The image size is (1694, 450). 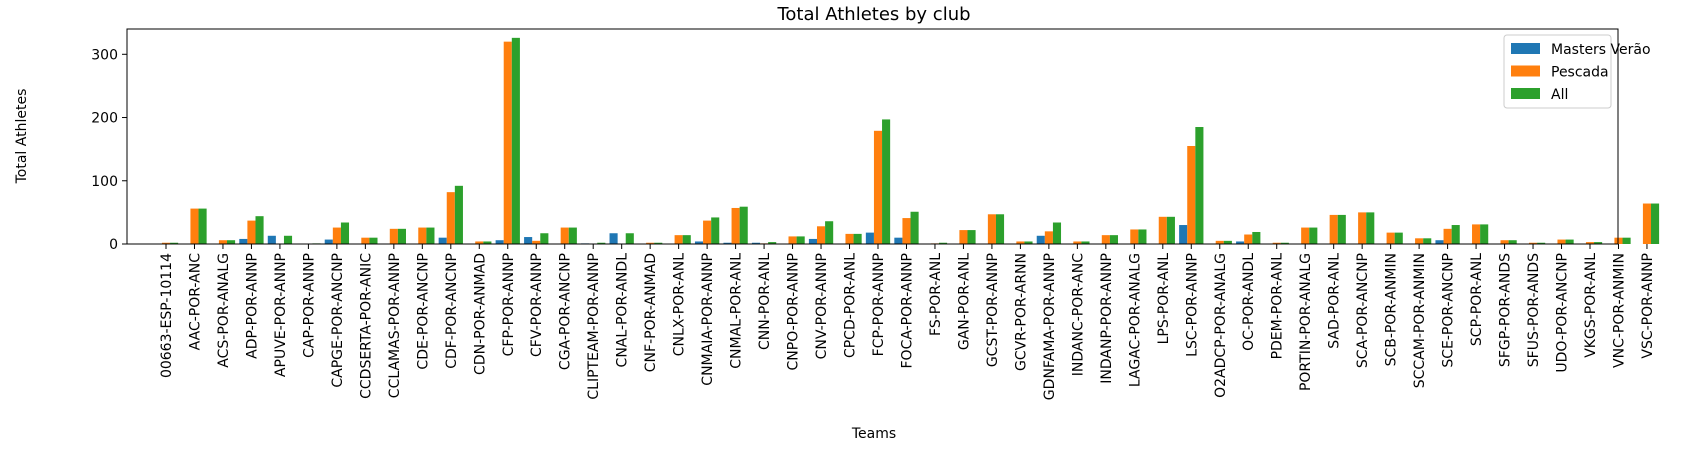 I want to click on x-tick-label: VNC-POR-ANMIN, so click(x=1619, y=310).